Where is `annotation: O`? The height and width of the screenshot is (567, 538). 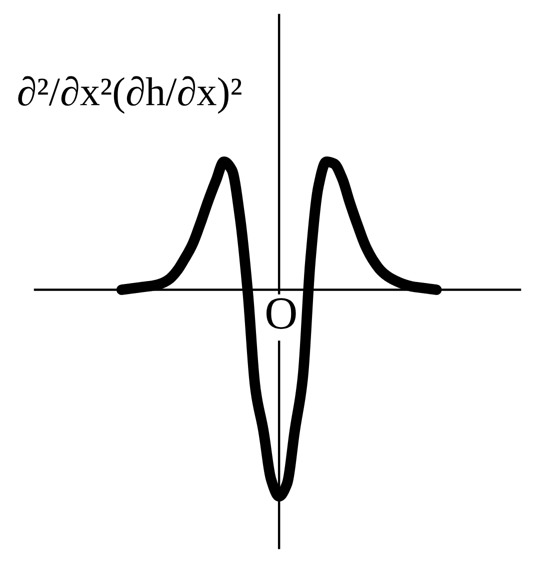
annotation: O is located at coordinates (281, 313).